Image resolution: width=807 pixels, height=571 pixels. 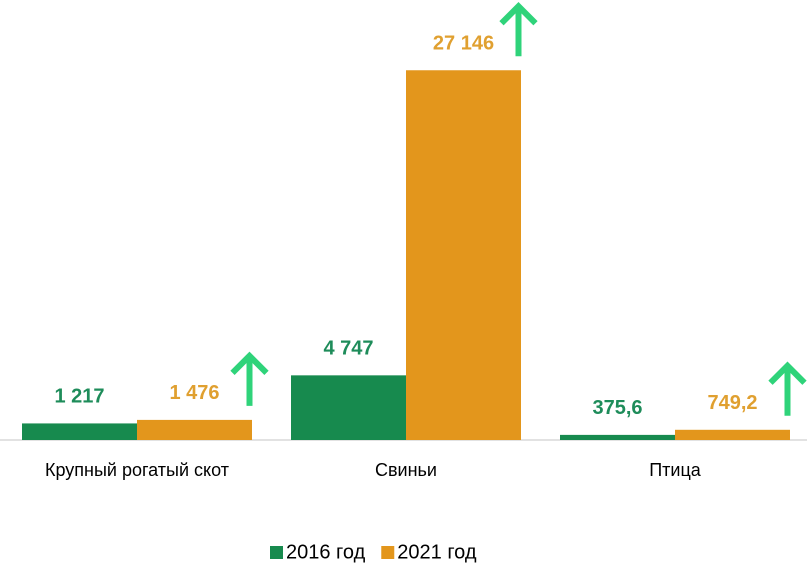 What do you see at coordinates (79, 397) in the screenshot?
I see `value-label: 1 217` at bounding box center [79, 397].